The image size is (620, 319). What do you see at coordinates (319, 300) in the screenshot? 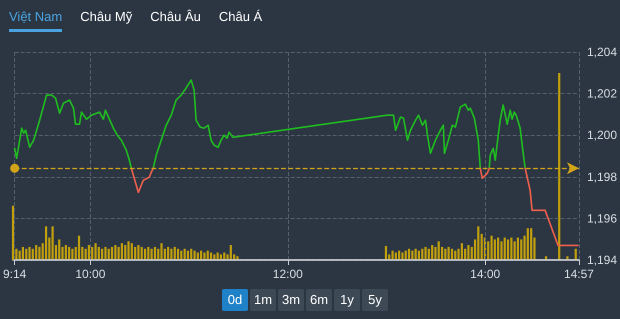
I see `period-button: 6m` at bounding box center [319, 300].